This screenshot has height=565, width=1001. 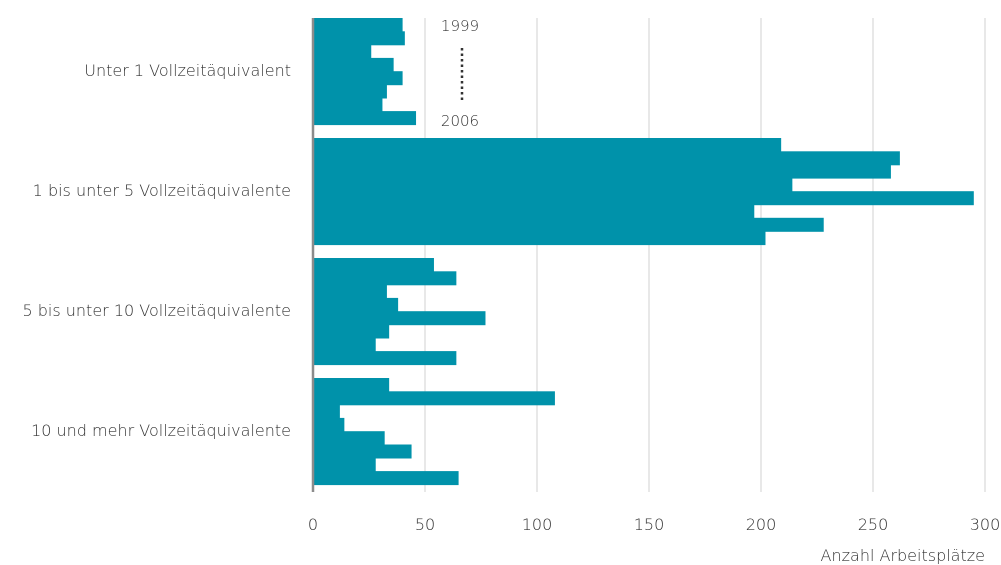 What do you see at coordinates (903, 555) in the screenshot?
I see `x-axis-title: Anzahl Arbeitsplätze` at bounding box center [903, 555].